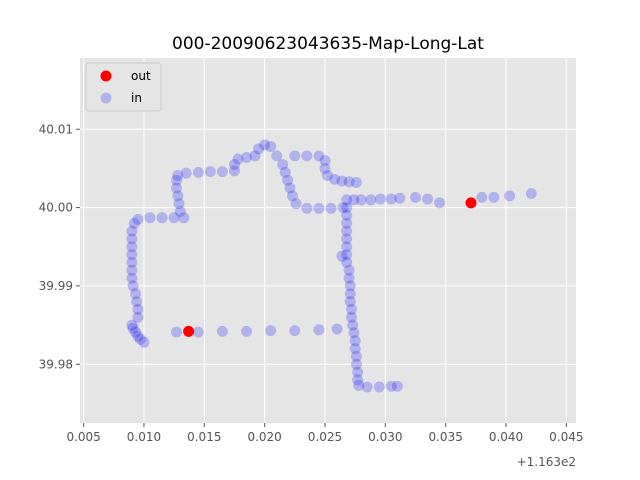 The width and height of the screenshot is (640, 480). I want to click on y-tick-label: 39.99, so click(56, 286).